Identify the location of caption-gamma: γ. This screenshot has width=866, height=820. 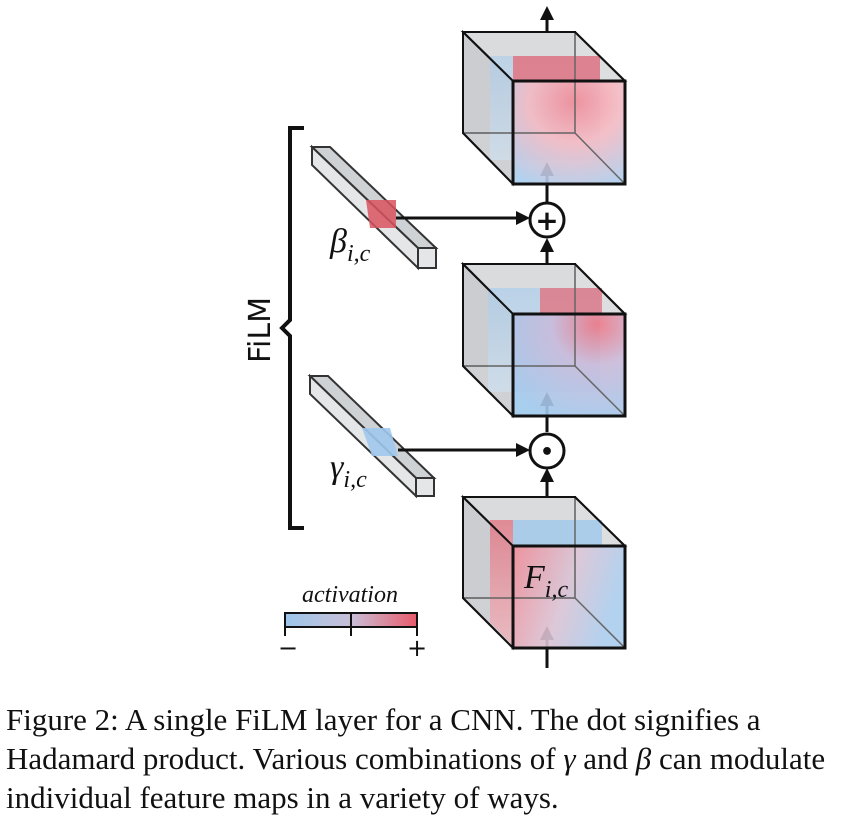
(569, 758).